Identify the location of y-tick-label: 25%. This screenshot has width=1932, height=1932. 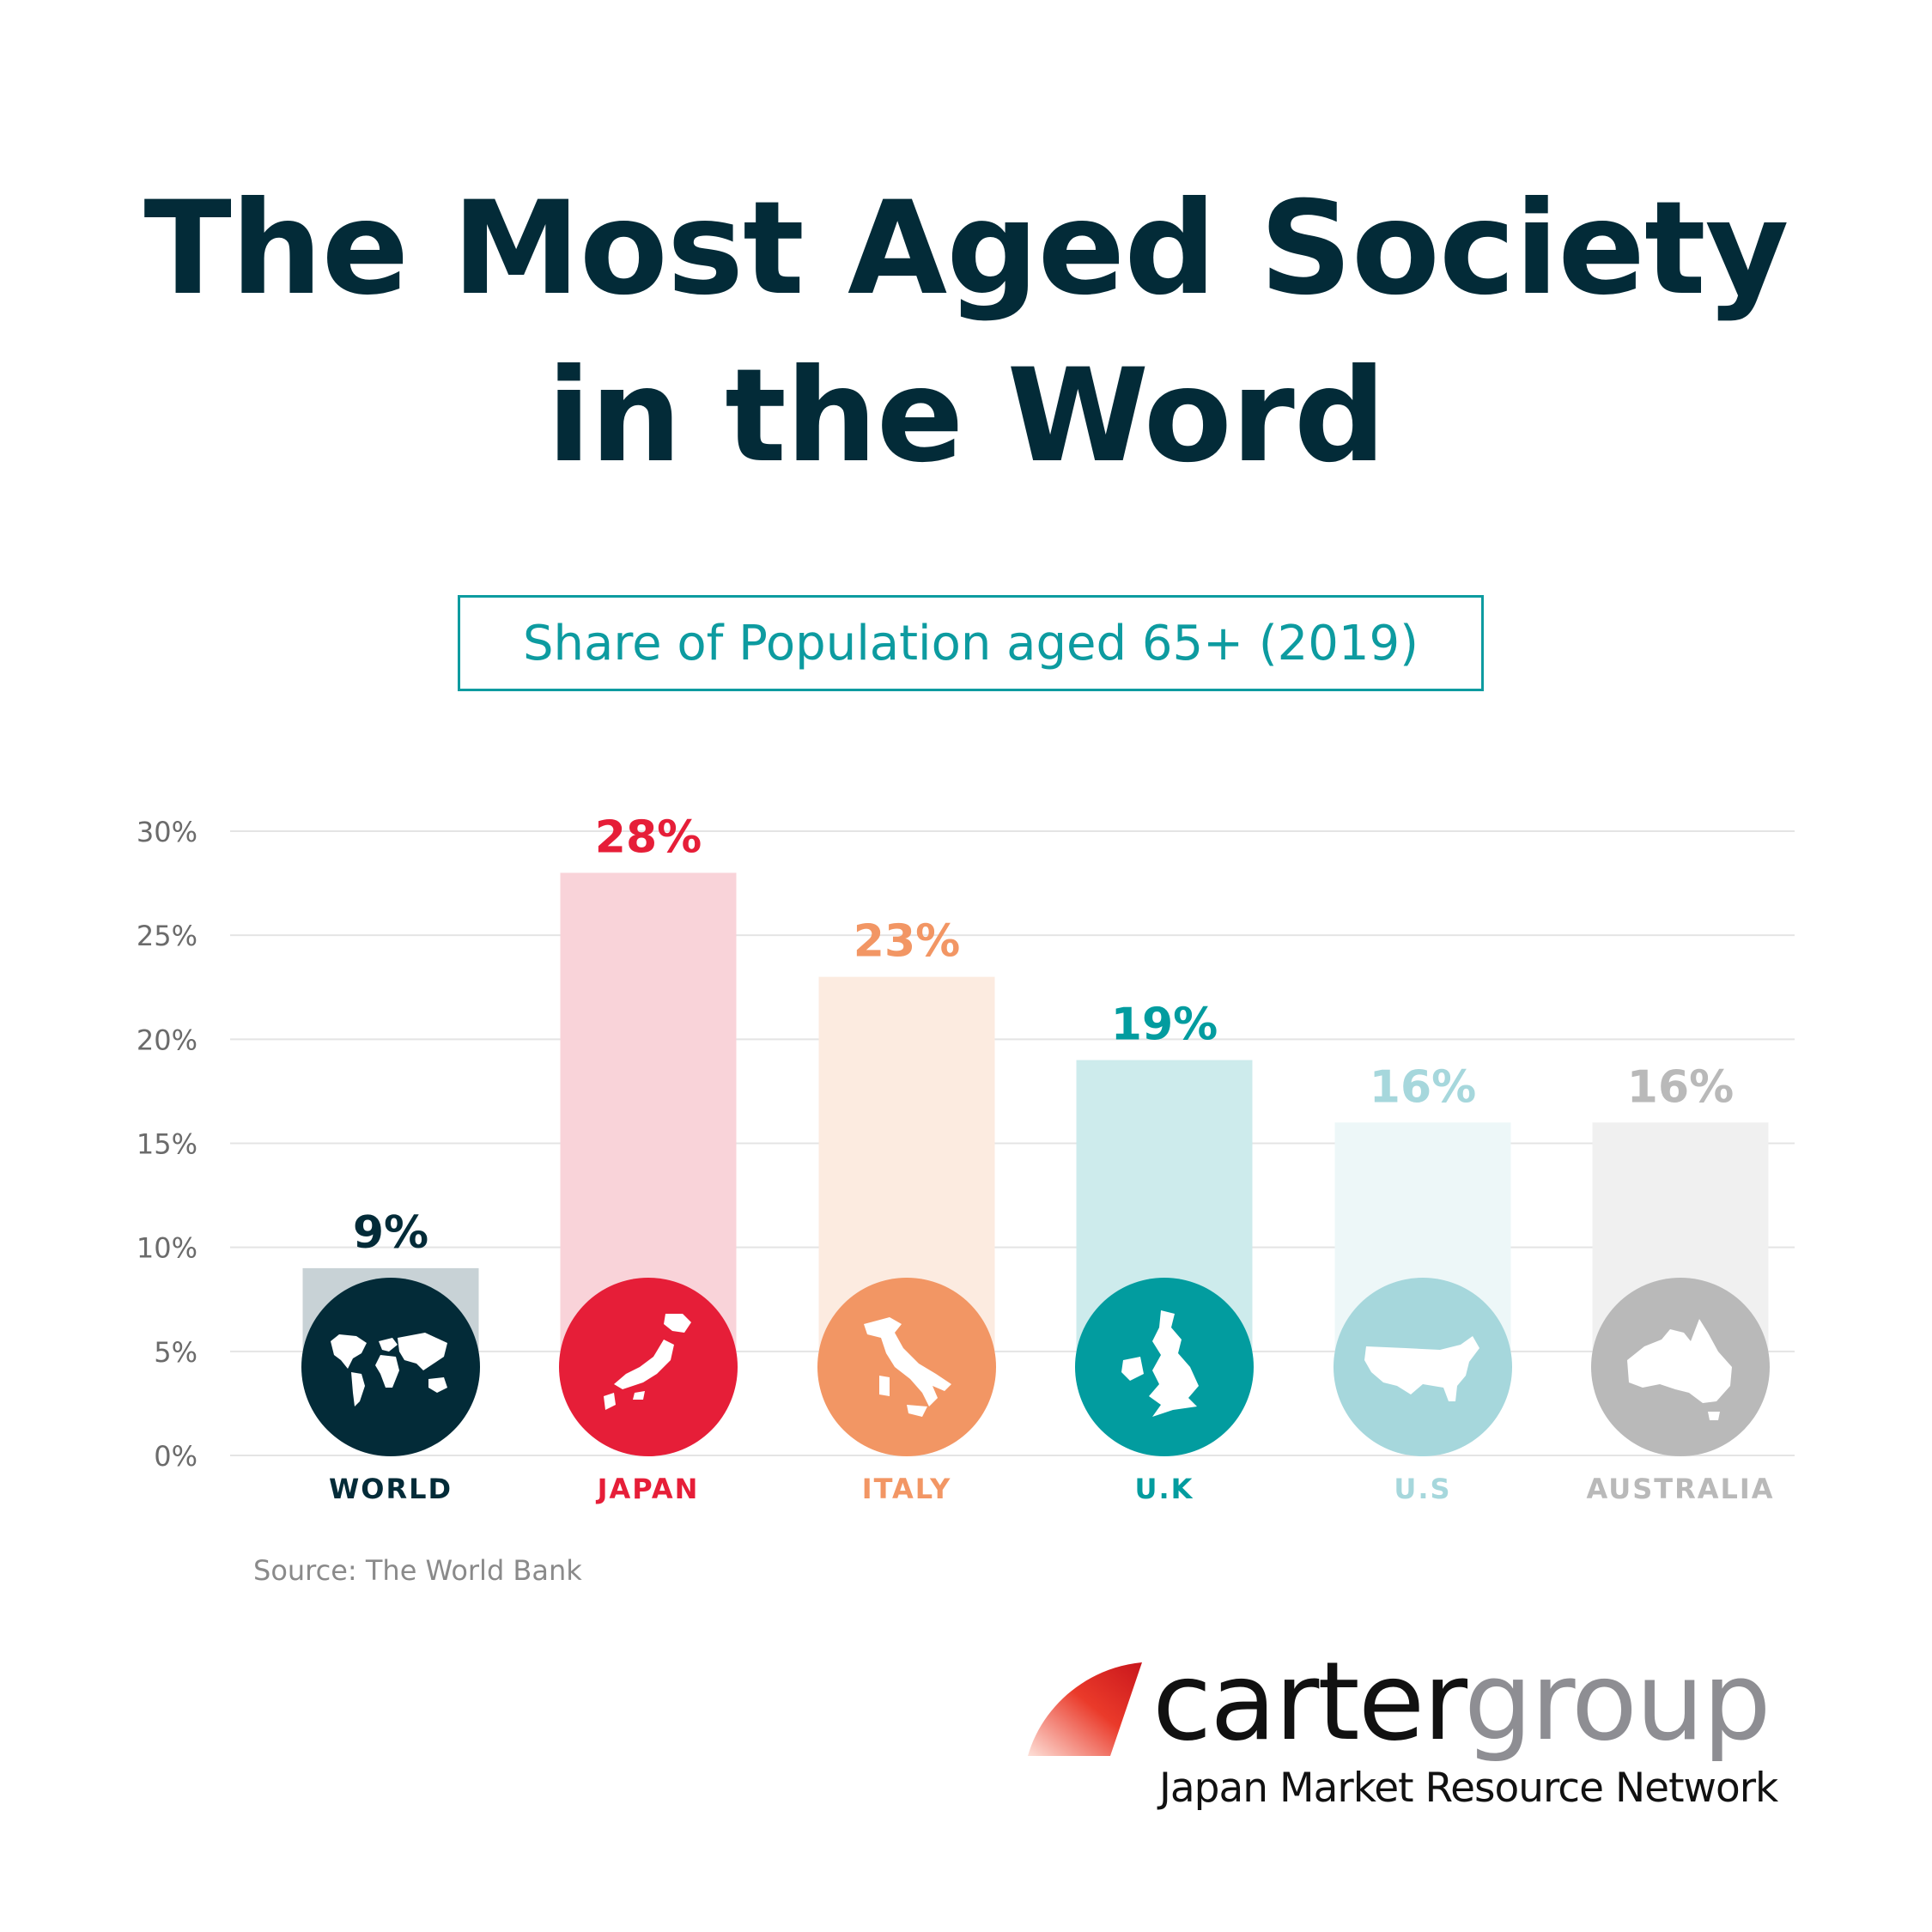
(167, 936).